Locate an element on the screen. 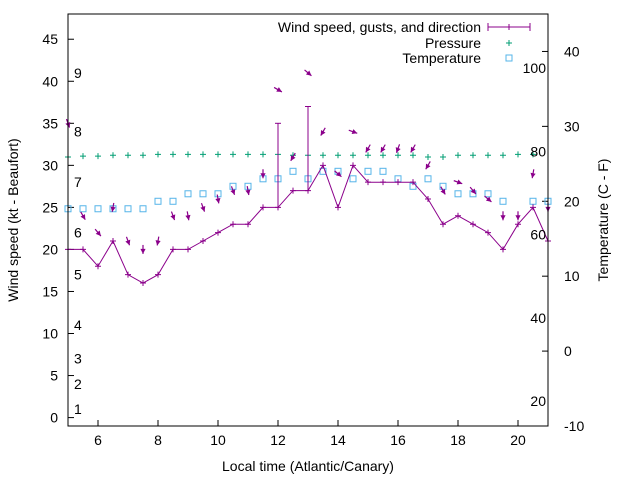  legend-label: Pressure is located at coordinates (453, 43).